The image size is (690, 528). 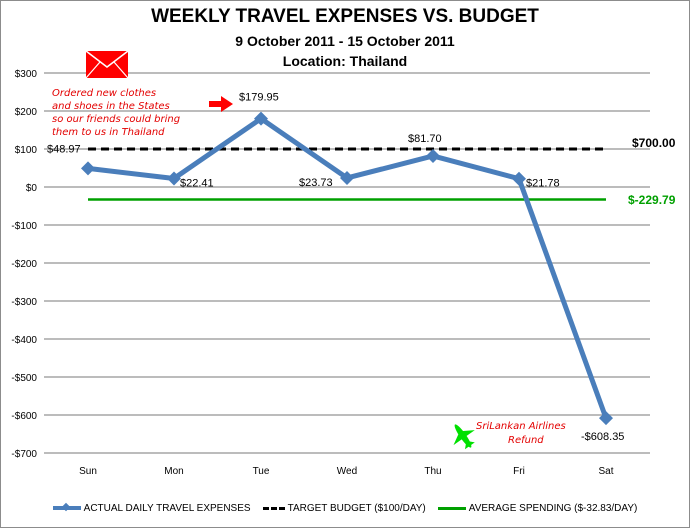 What do you see at coordinates (526, 440) in the screenshot?
I see `refund-line-2: Refund` at bounding box center [526, 440].